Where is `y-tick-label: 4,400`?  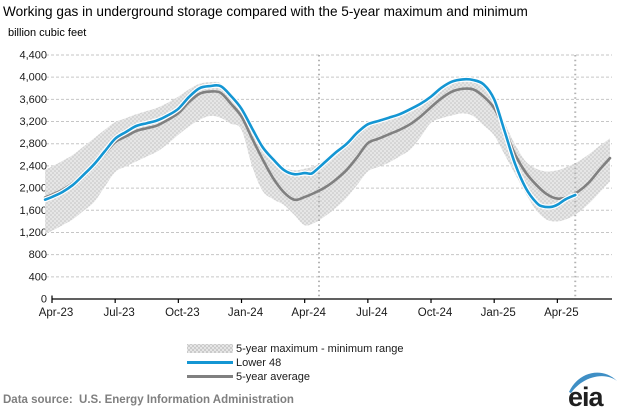
y-tick-label: 4,400 is located at coordinates (33, 56).